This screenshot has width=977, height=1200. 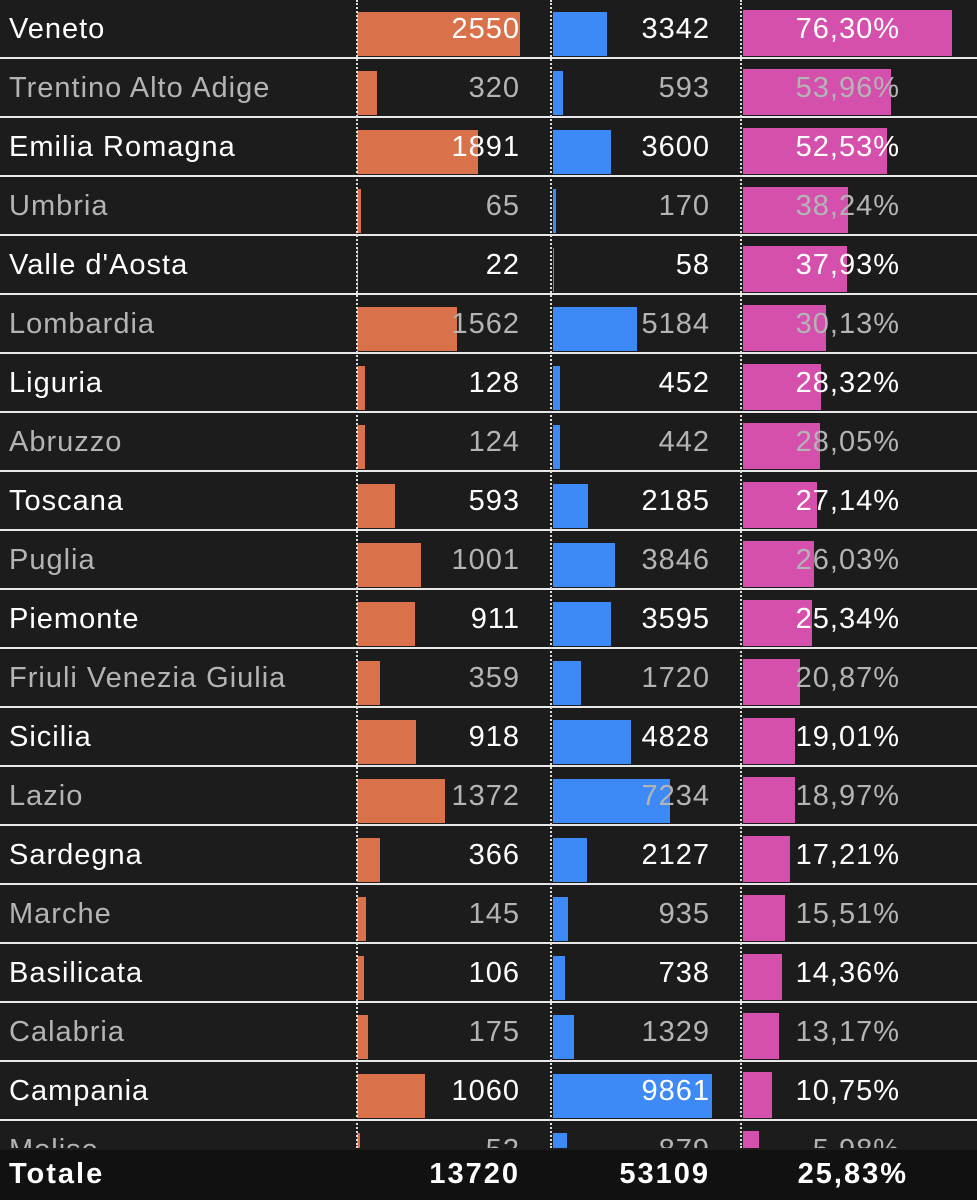 What do you see at coordinates (494, 501) in the screenshot?
I see `value-a: 593` at bounding box center [494, 501].